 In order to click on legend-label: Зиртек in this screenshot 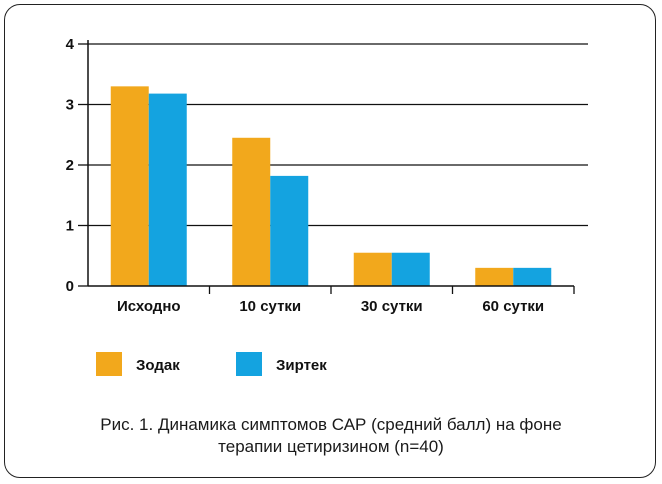, I will do `click(301, 365)`.